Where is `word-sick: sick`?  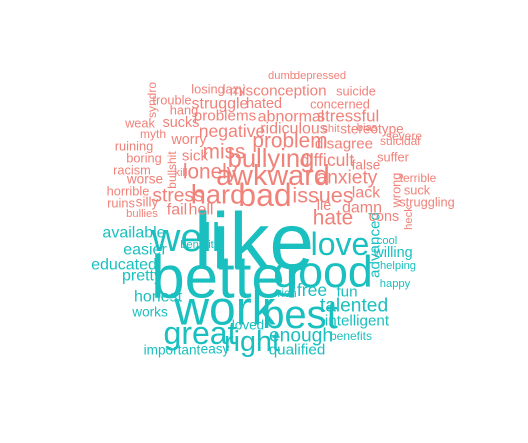 word-sick: sick is located at coordinates (195, 156).